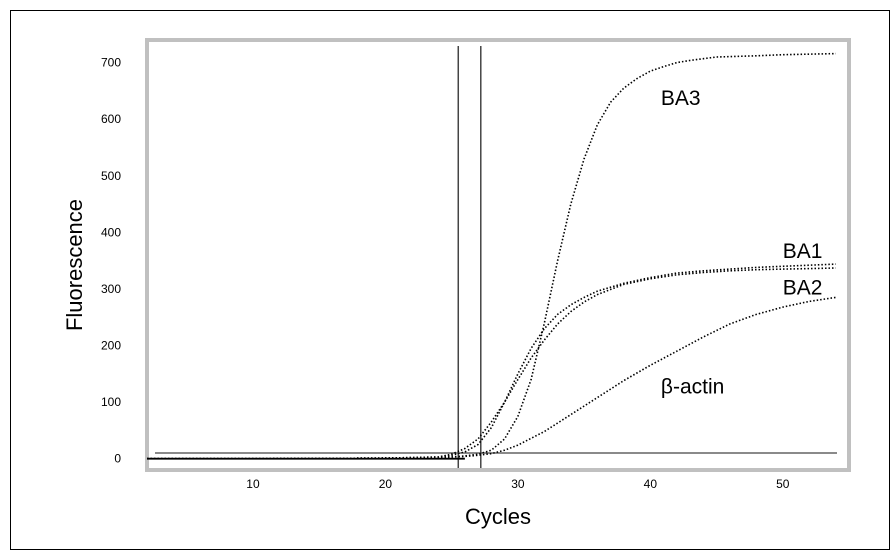 The height and width of the screenshot is (550, 894). What do you see at coordinates (498, 516) in the screenshot?
I see `x-axis-title: Cycles` at bounding box center [498, 516].